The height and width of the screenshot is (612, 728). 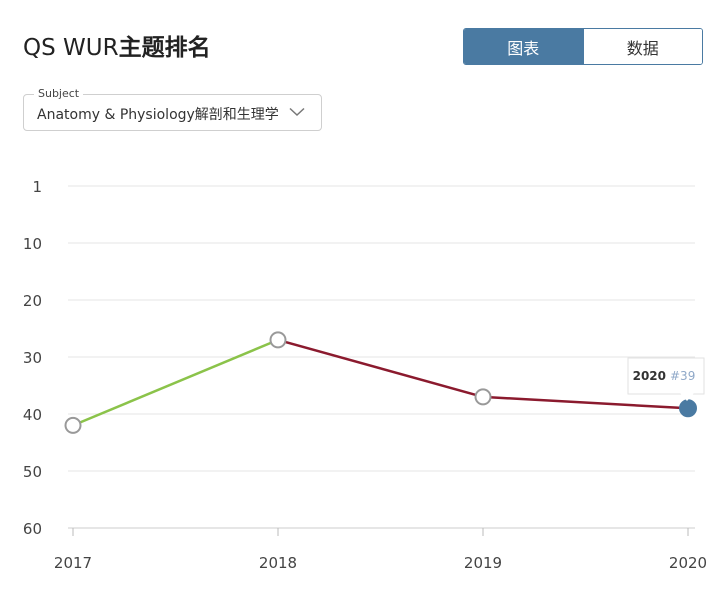 What do you see at coordinates (32, 301) in the screenshot?
I see `y-tick-label: 20` at bounding box center [32, 301].